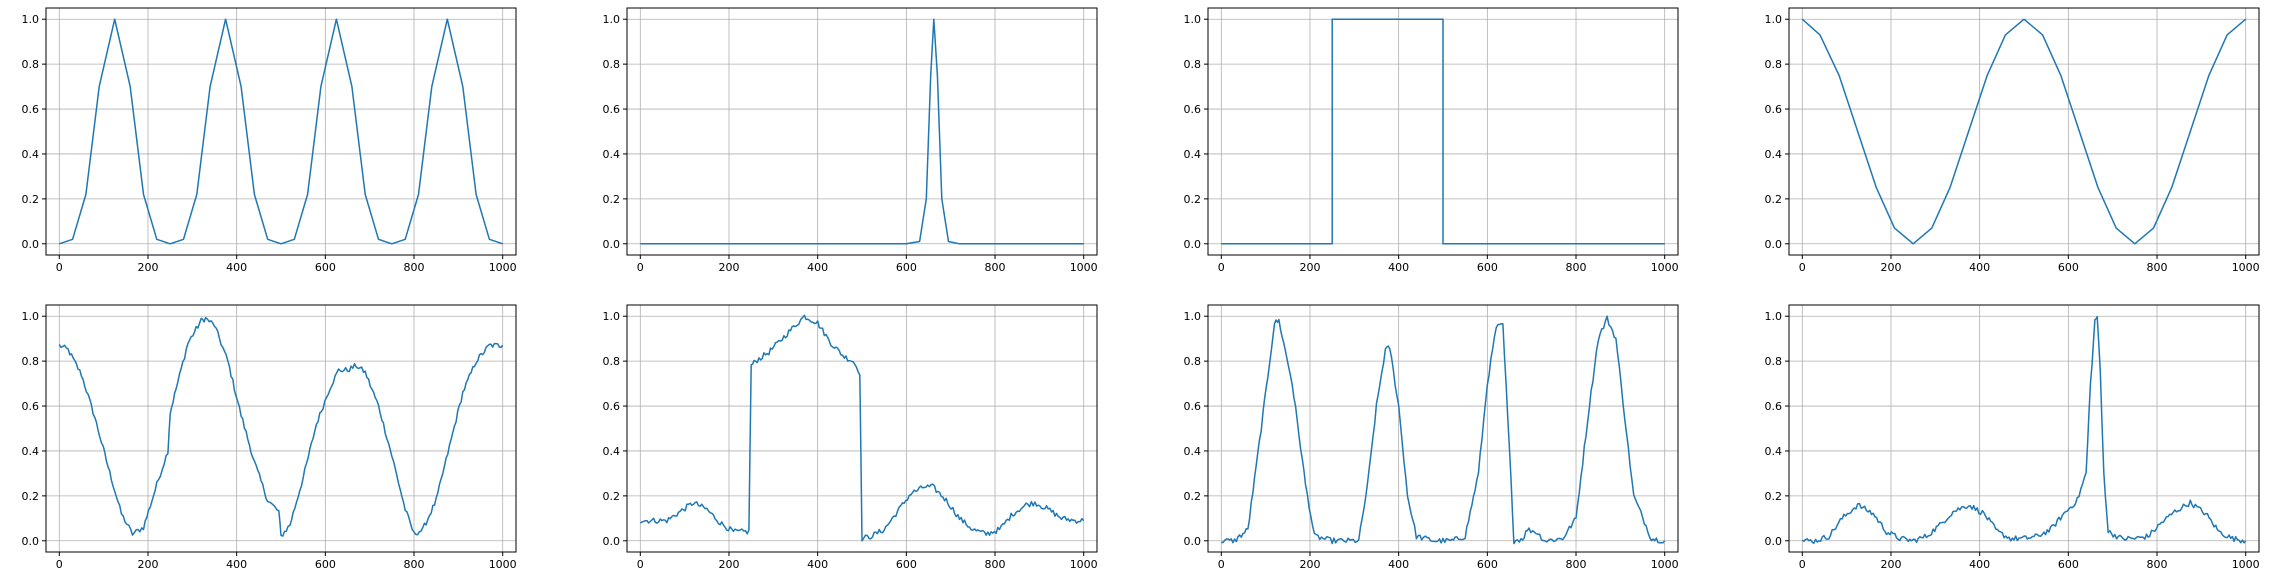  I want to click on subplot-6: 0 200 400 600 800 1000 0.0 0.2 0.4 0.6 0.8 1.0, so click(850, 437).